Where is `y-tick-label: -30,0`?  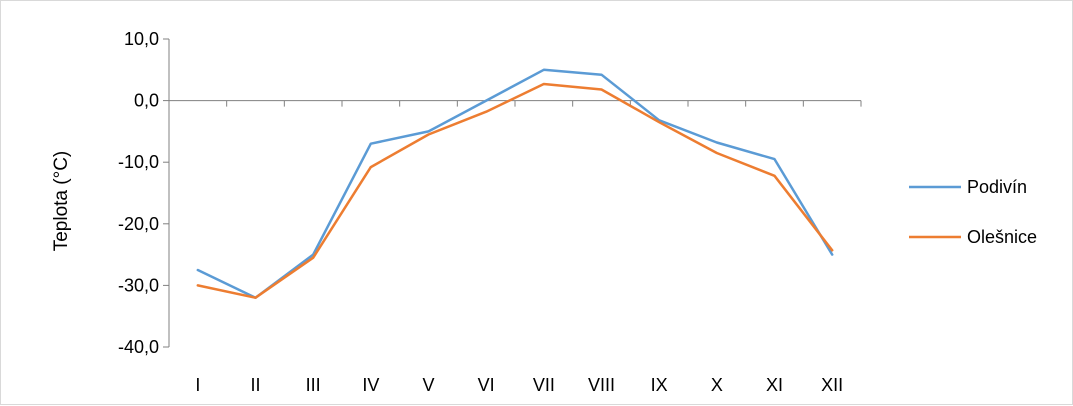 y-tick-label: -30,0 is located at coordinates (138, 285).